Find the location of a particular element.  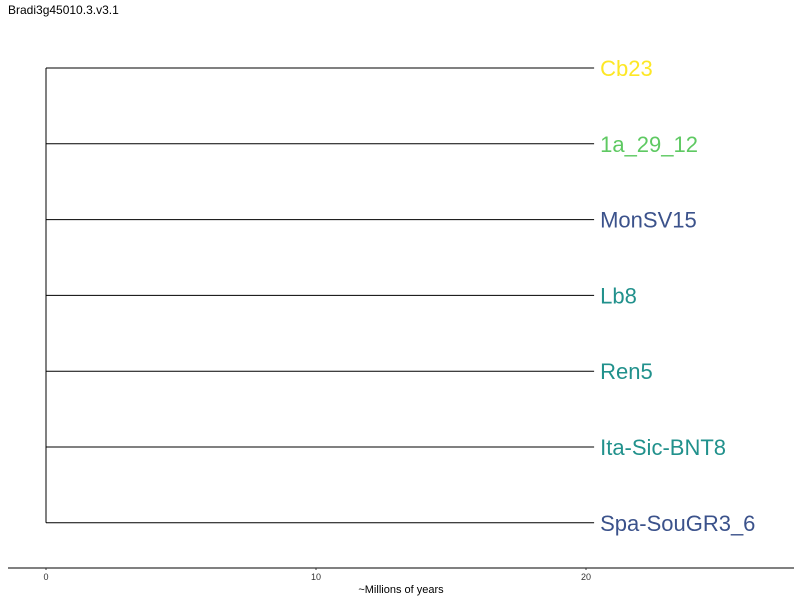

x-axis: 0 10 20 ~Millions of years is located at coordinates (401, 581).